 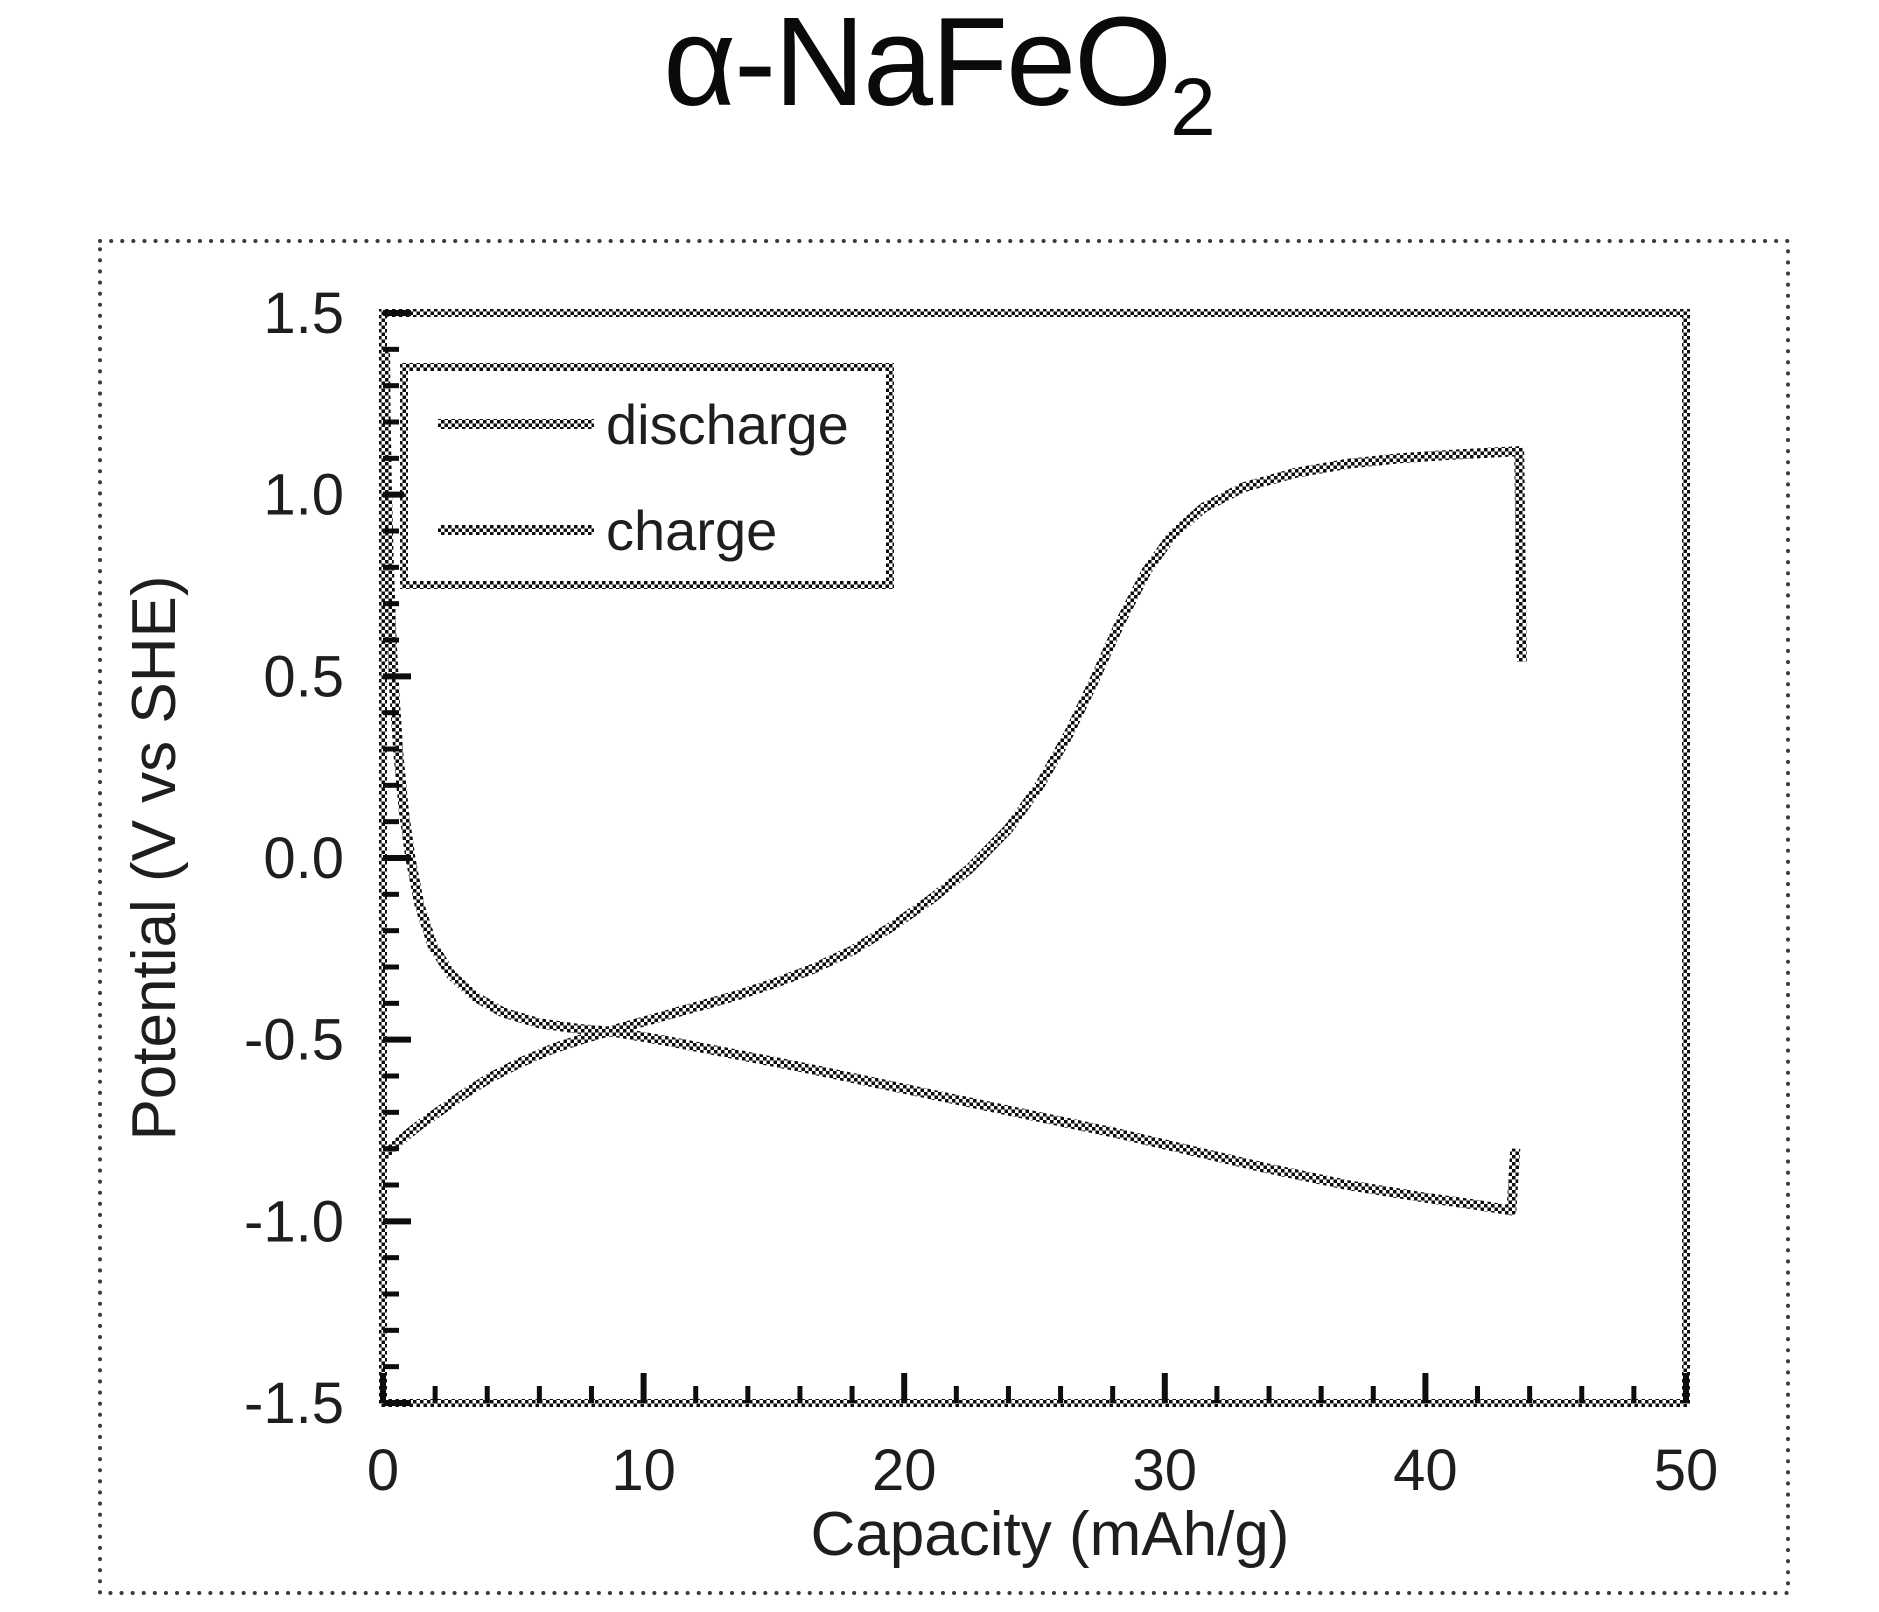 I want to click on x-tick-label: 50, so click(x=1686, y=1470).